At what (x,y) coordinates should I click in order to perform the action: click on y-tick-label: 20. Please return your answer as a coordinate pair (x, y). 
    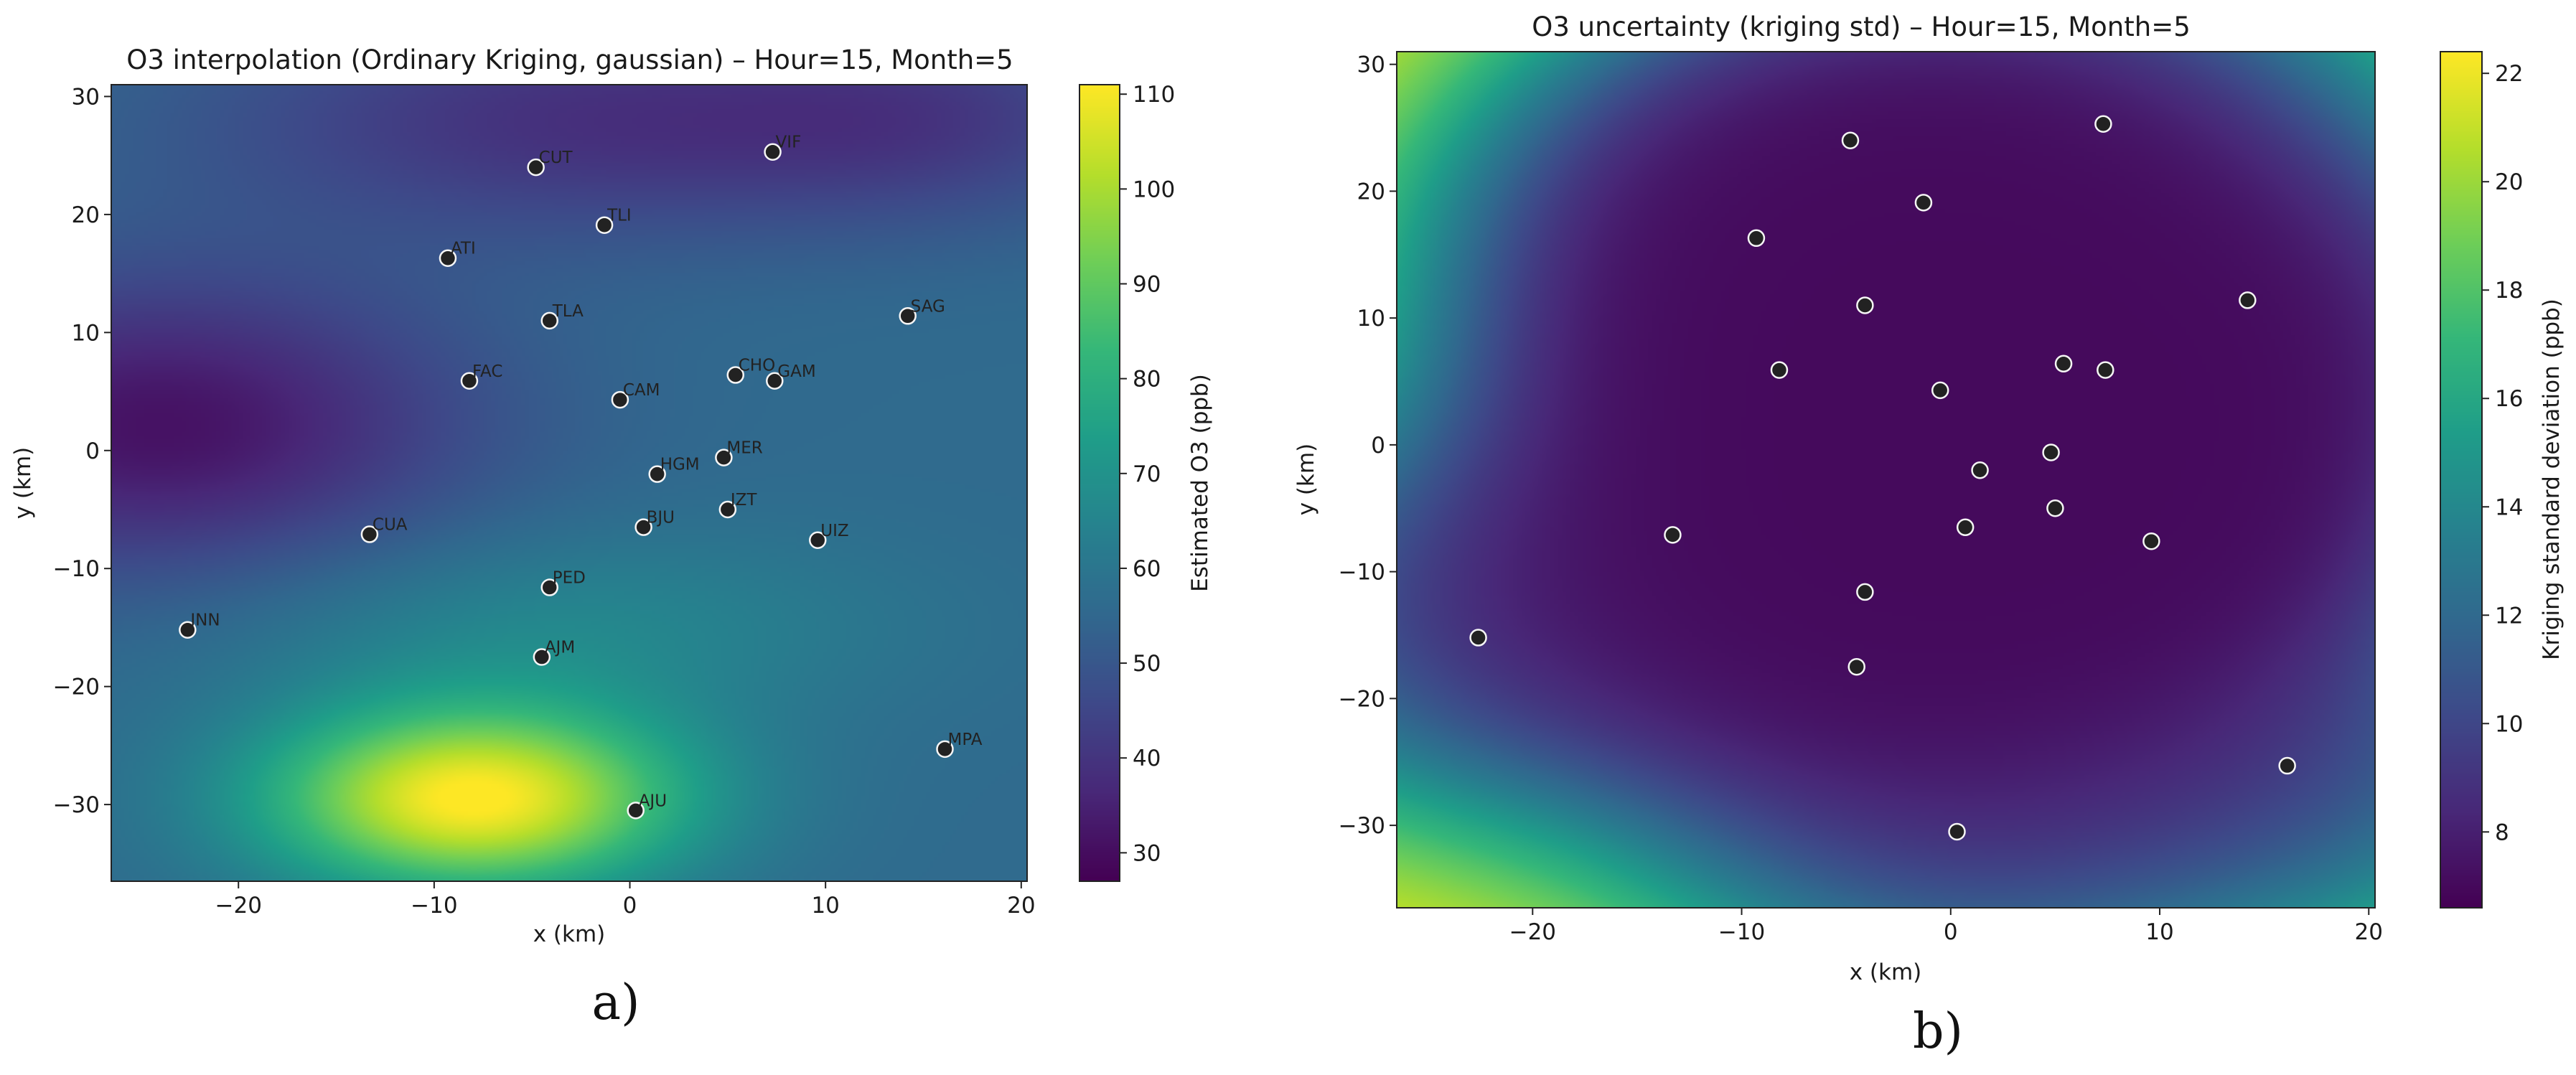
    Looking at the image, I should click on (86, 215).